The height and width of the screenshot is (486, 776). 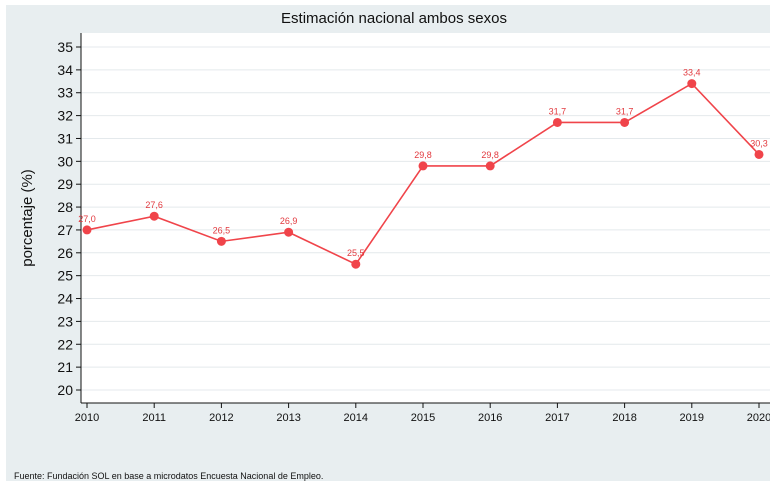 What do you see at coordinates (356, 418) in the screenshot?
I see `x-tick-label: 2014` at bounding box center [356, 418].